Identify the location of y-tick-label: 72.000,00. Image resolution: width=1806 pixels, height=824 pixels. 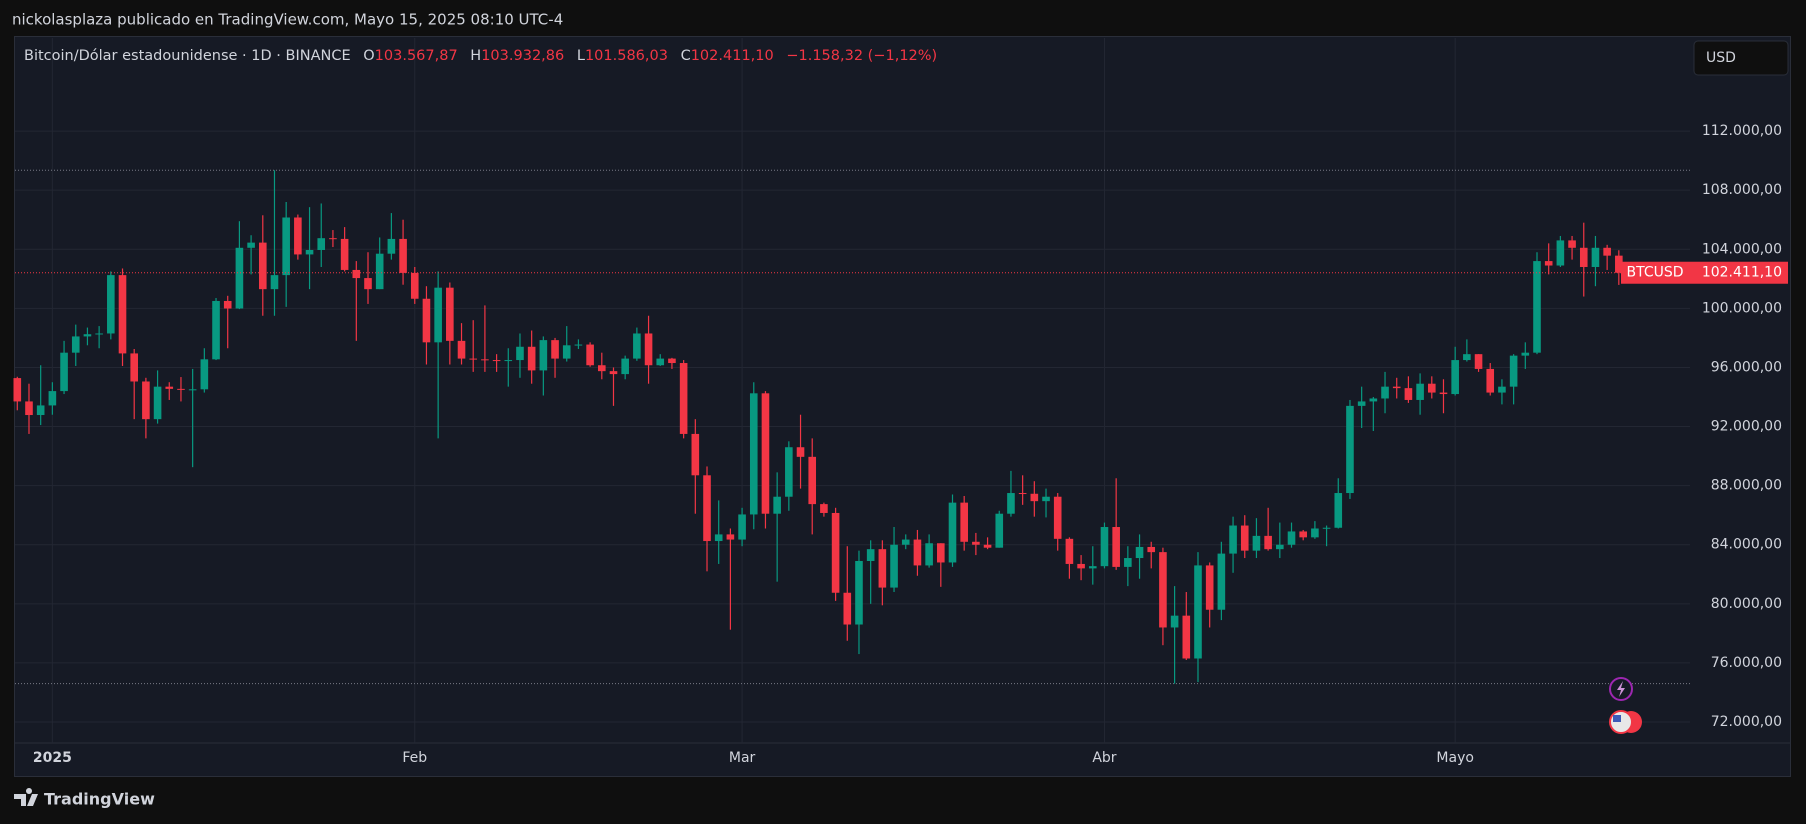
(1746, 722).